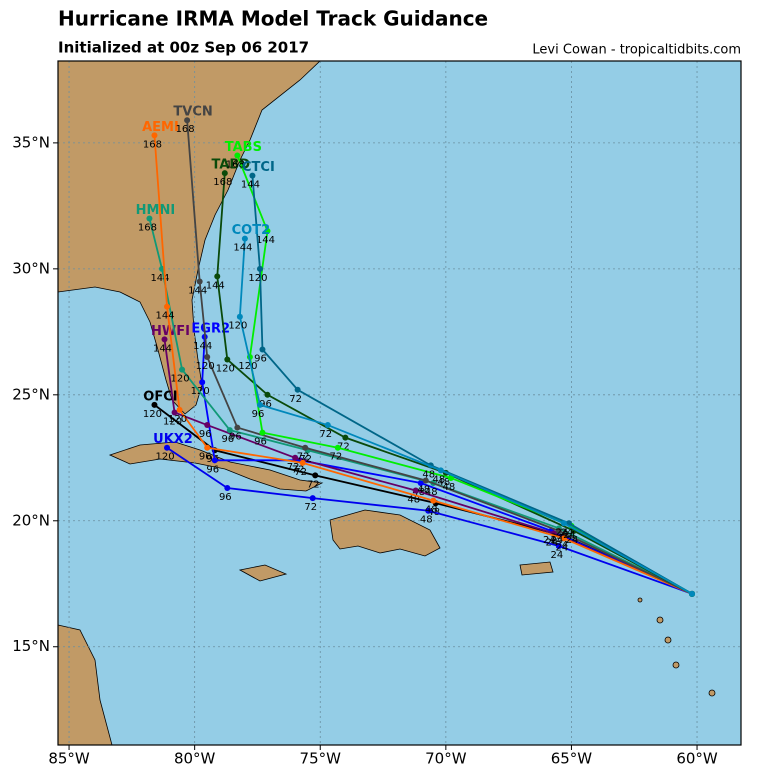 Image resolution: width=768 pixels, height=768 pixels. Describe the element at coordinates (183, 48) in the screenshot. I see `subtitle: Initialized at 00z Sep 06 2017` at that location.